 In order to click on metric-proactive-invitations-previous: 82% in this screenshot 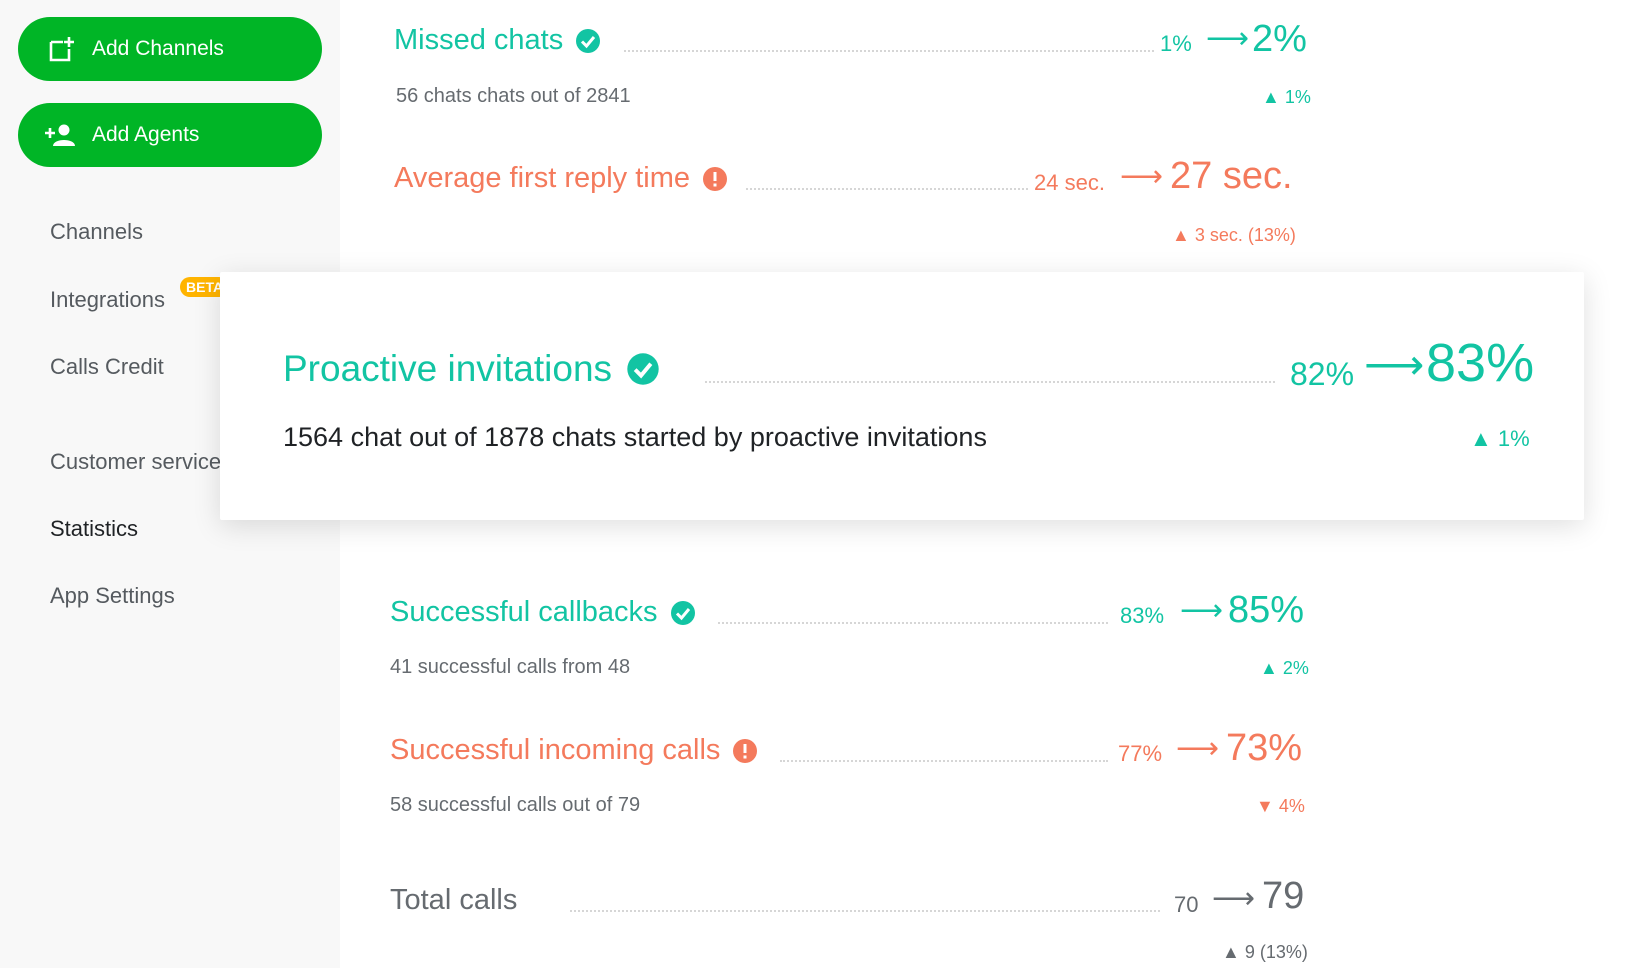, I will do `click(1322, 374)`.